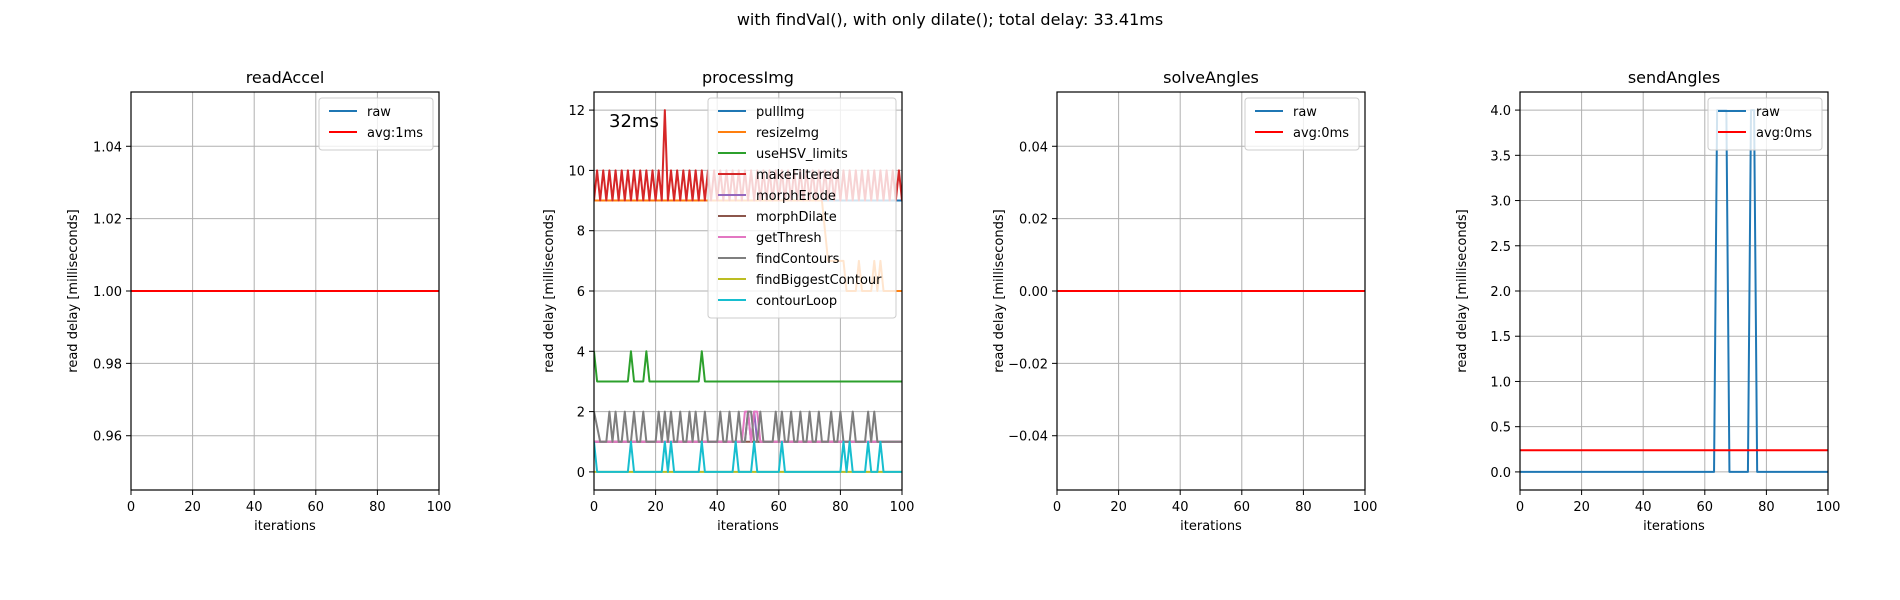 The width and height of the screenshot is (1900, 600). Describe the element at coordinates (1500, 202) in the screenshot. I see `y-tick-label: 3.0` at that location.